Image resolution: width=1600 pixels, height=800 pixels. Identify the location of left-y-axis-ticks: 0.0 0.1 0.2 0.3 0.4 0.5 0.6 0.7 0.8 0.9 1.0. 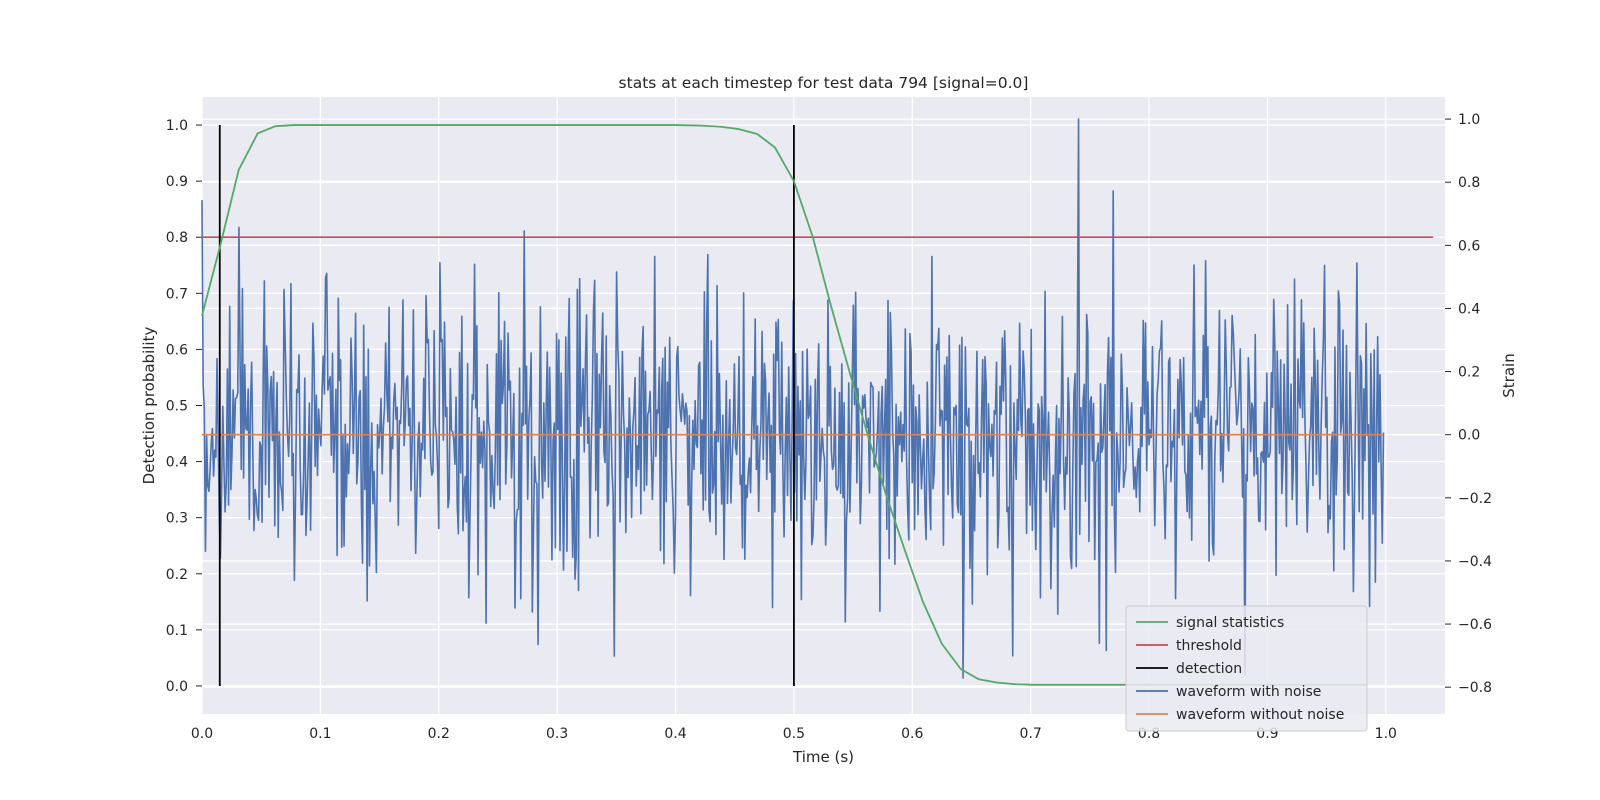
(184, 406).